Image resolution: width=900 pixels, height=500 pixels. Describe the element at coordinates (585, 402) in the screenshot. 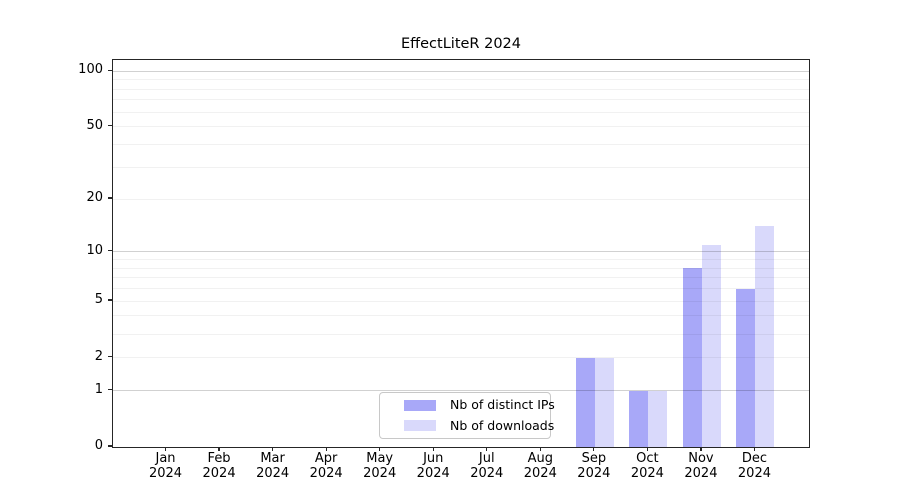

I see `bar-sep-ips` at that location.